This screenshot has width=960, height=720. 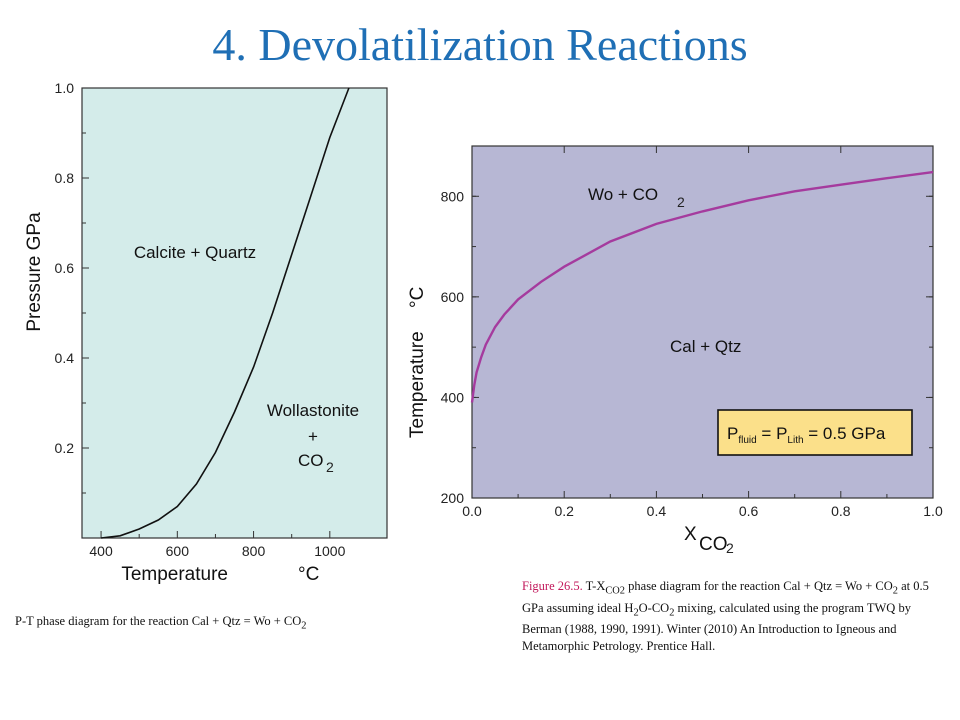 What do you see at coordinates (841, 511) in the screenshot?
I see `x-tick-label: 0.8` at bounding box center [841, 511].